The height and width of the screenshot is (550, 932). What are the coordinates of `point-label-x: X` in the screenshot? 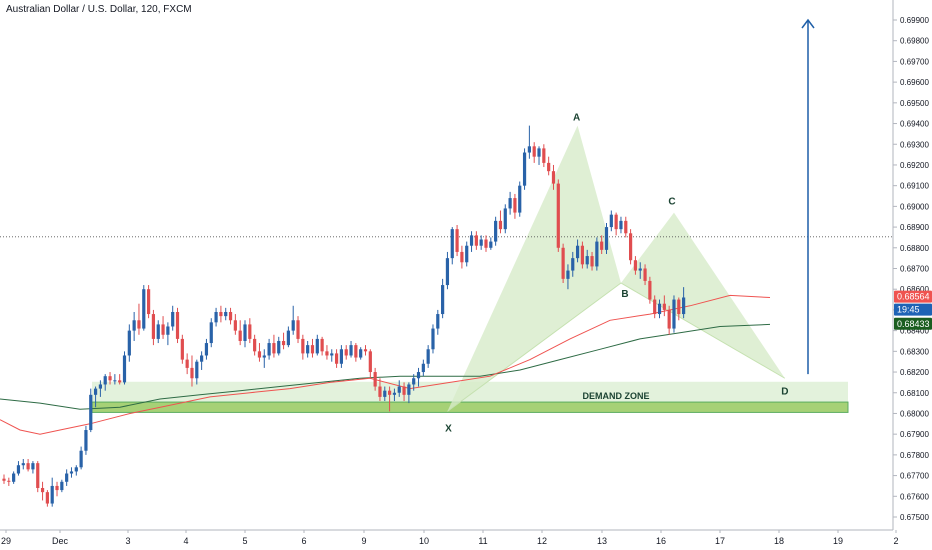 It's located at (448, 428).